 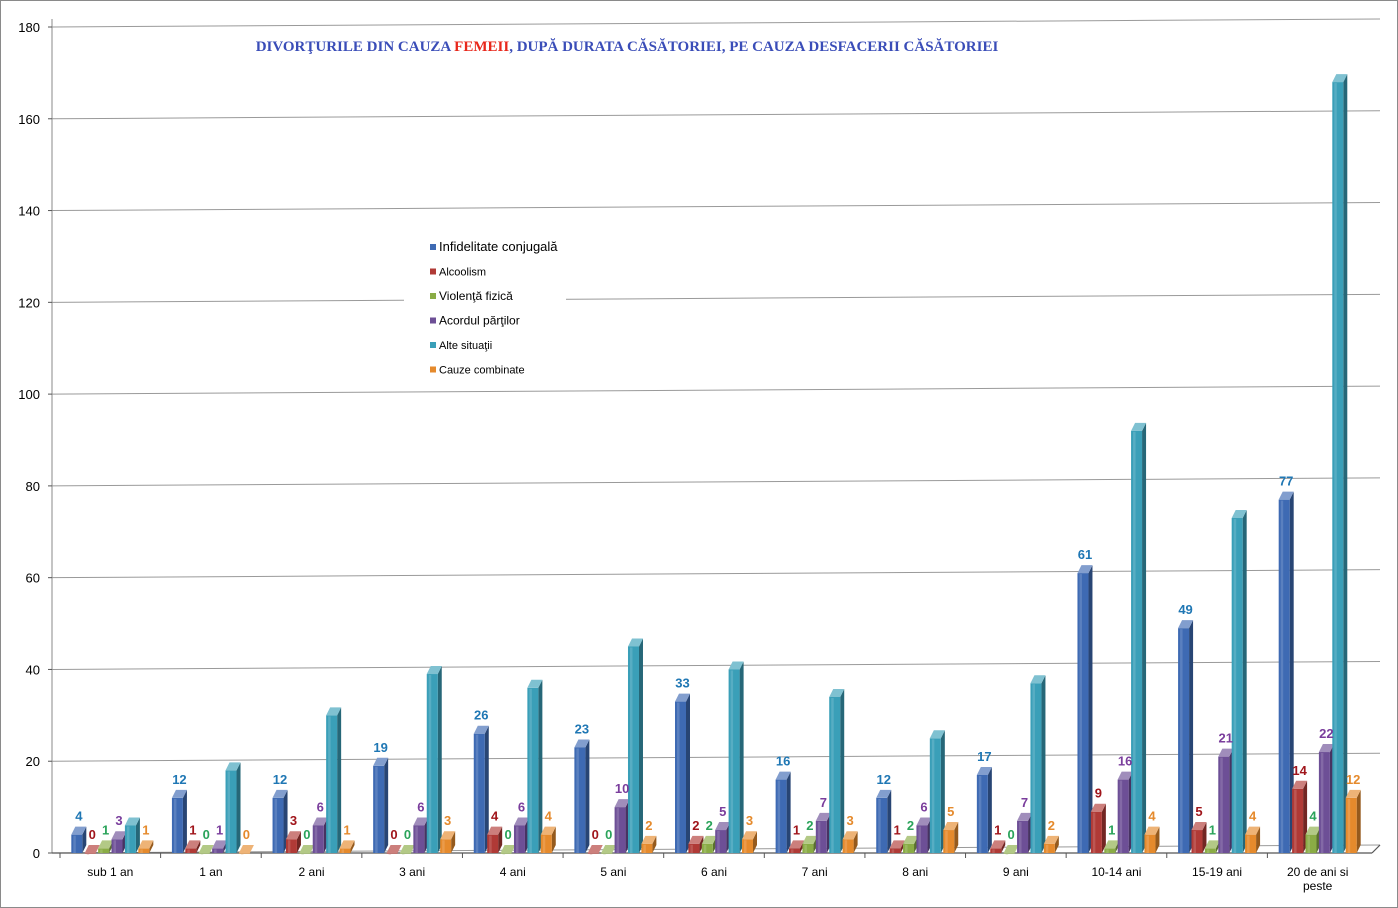 I want to click on x-tick-label: 4 ani, so click(x=513, y=872).